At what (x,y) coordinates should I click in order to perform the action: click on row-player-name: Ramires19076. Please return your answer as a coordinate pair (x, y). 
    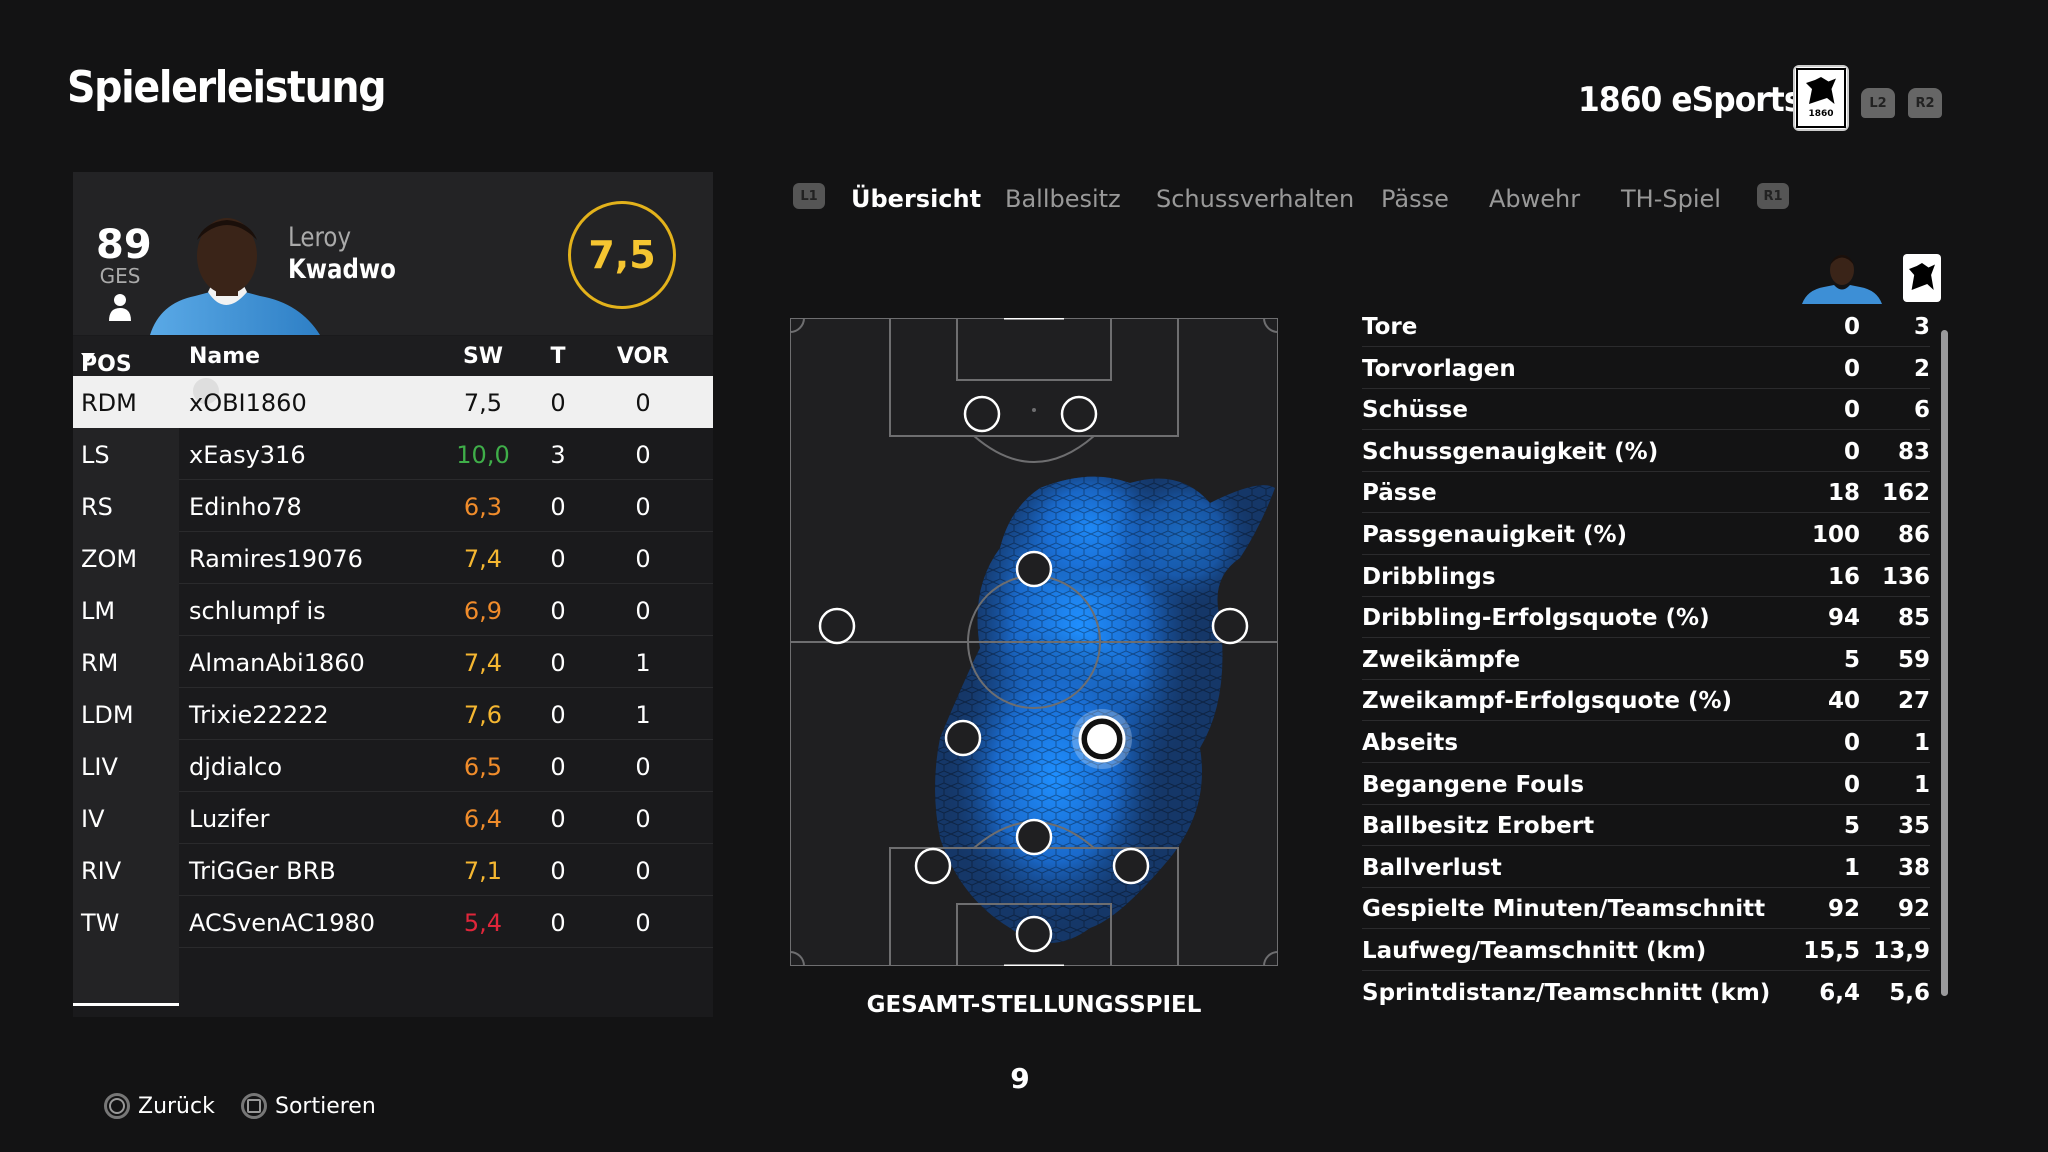
    Looking at the image, I should click on (276, 559).